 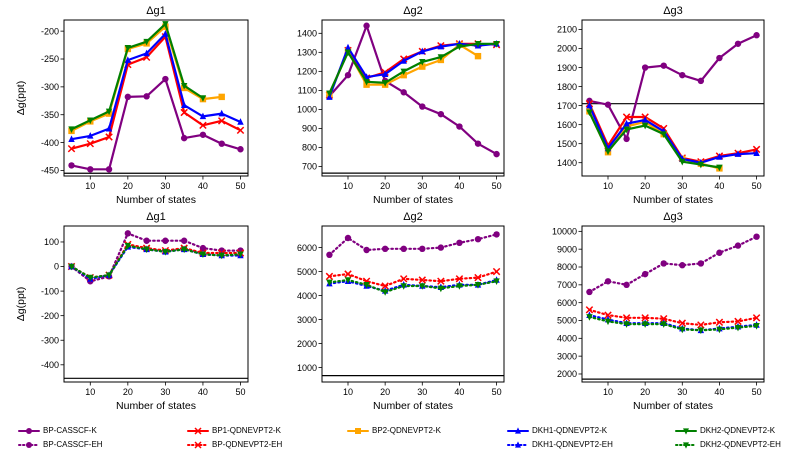 I want to click on y-tick-label: -450, so click(x=50, y=171).